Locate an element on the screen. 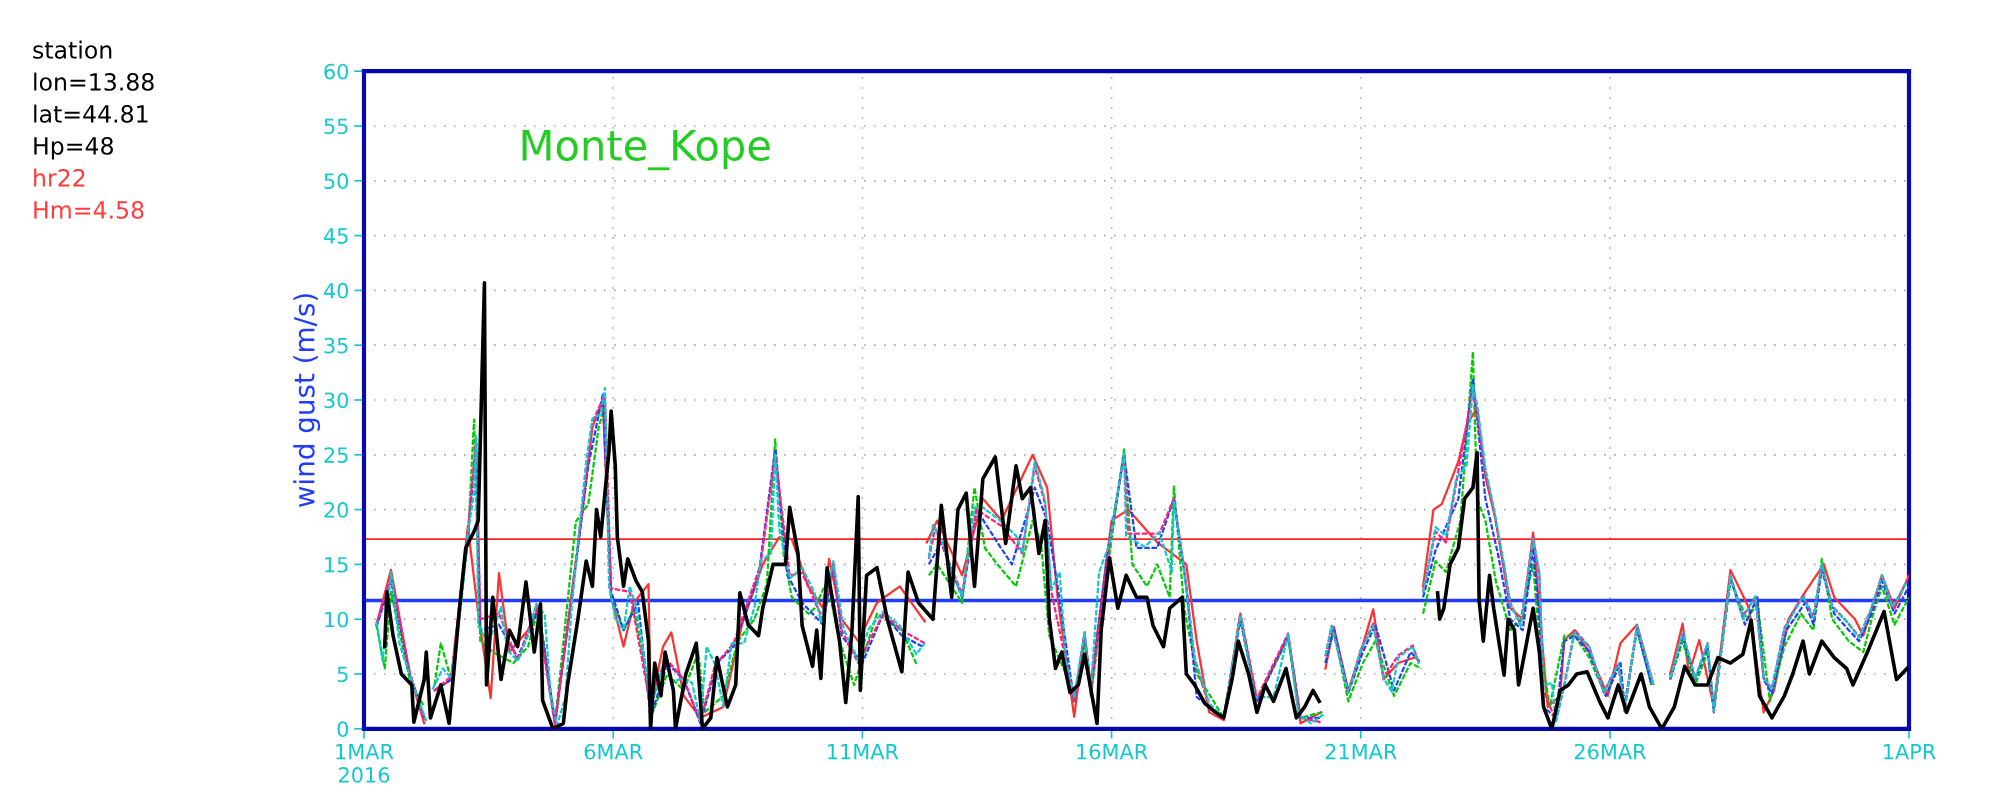 This screenshot has height=800, width=2000. y-tick-label: 40 is located at coordinates (336, 290).